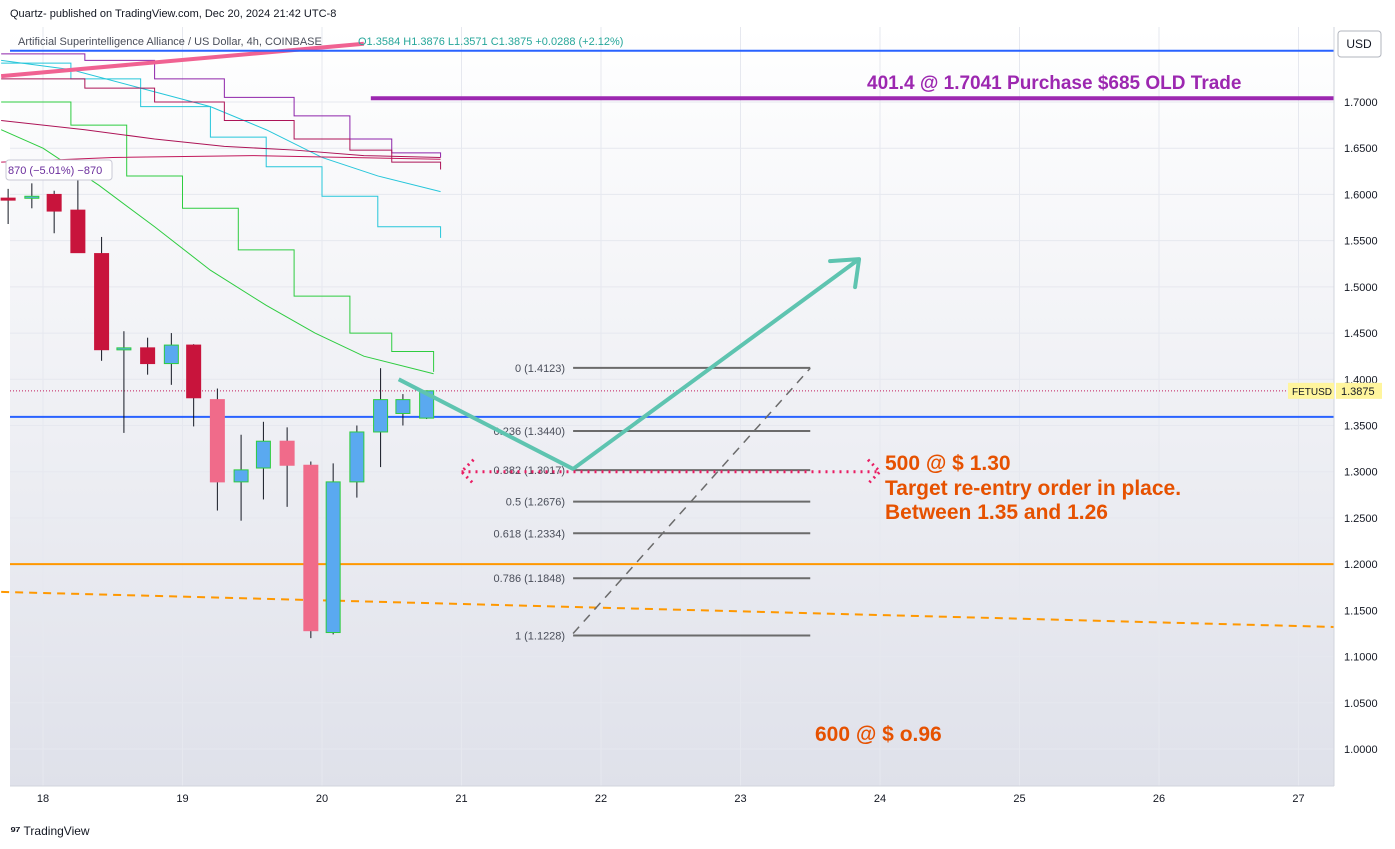 Image resolution: width=1395 pixels, height=849 pixels. Describe the element at coordinates (880, 799) in the screenshot. I see `x-tick-label: 24` at that location.